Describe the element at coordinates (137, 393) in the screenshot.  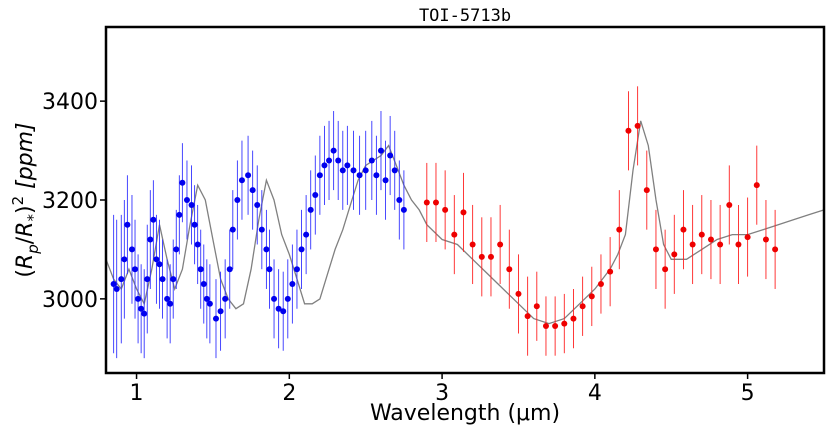
I see `x-tick-label: 1` at that location.